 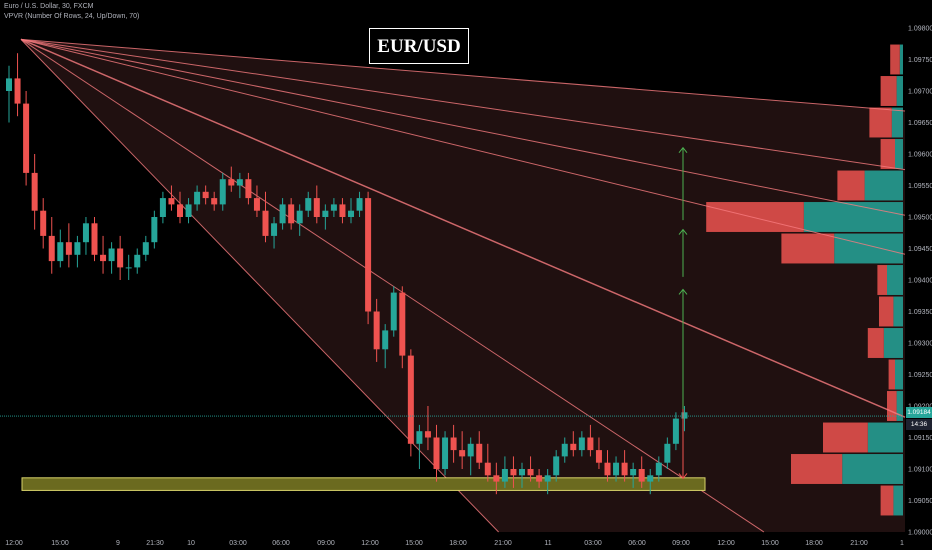 What do you see at coordinates (920, 312) in the screenshot?
I see `y-tick-label: 1.09350` at bounding box center [920, 312].